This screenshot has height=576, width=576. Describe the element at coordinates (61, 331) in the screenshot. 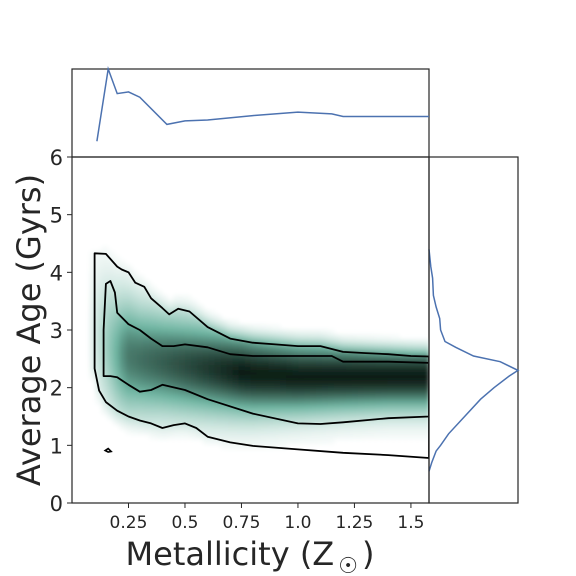

I see `y-axis-ticks: 0 1 2 3 4 5 6` at that location.